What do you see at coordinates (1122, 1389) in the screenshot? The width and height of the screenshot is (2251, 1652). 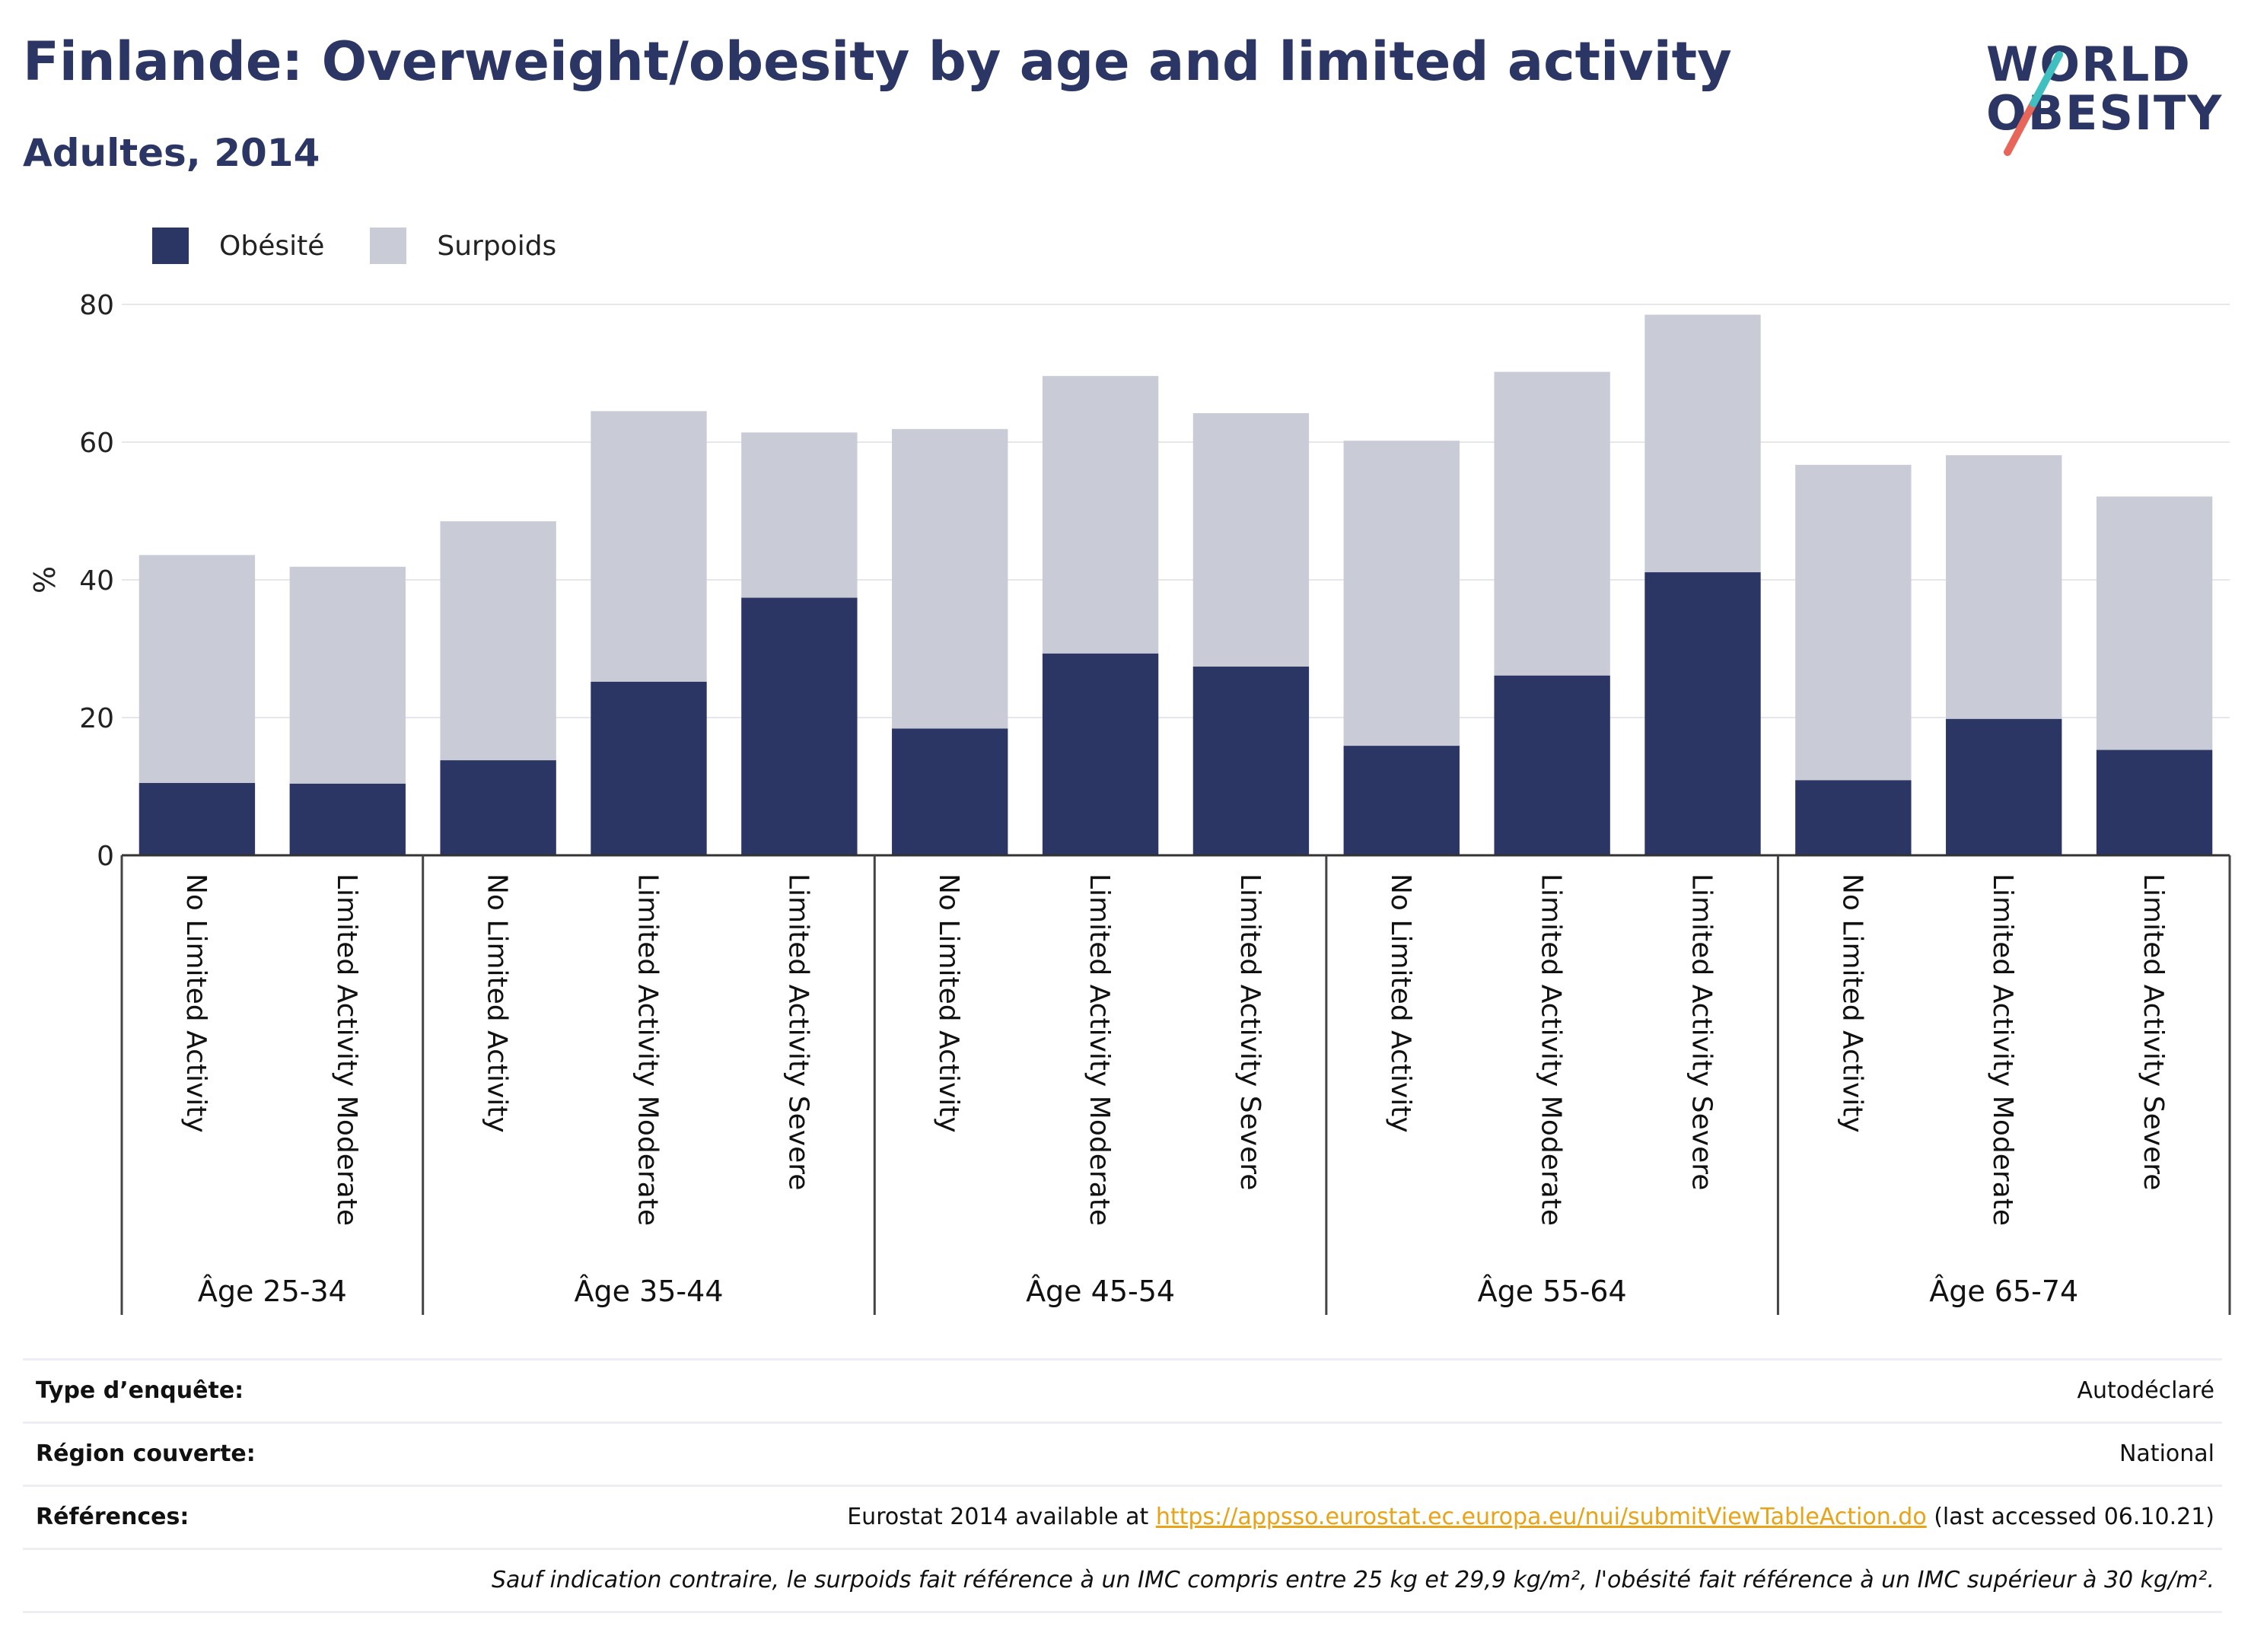 I see `info-row-survey-type: Type d’enquête: Autodéclaré` at bounding box center [1122, 1389].